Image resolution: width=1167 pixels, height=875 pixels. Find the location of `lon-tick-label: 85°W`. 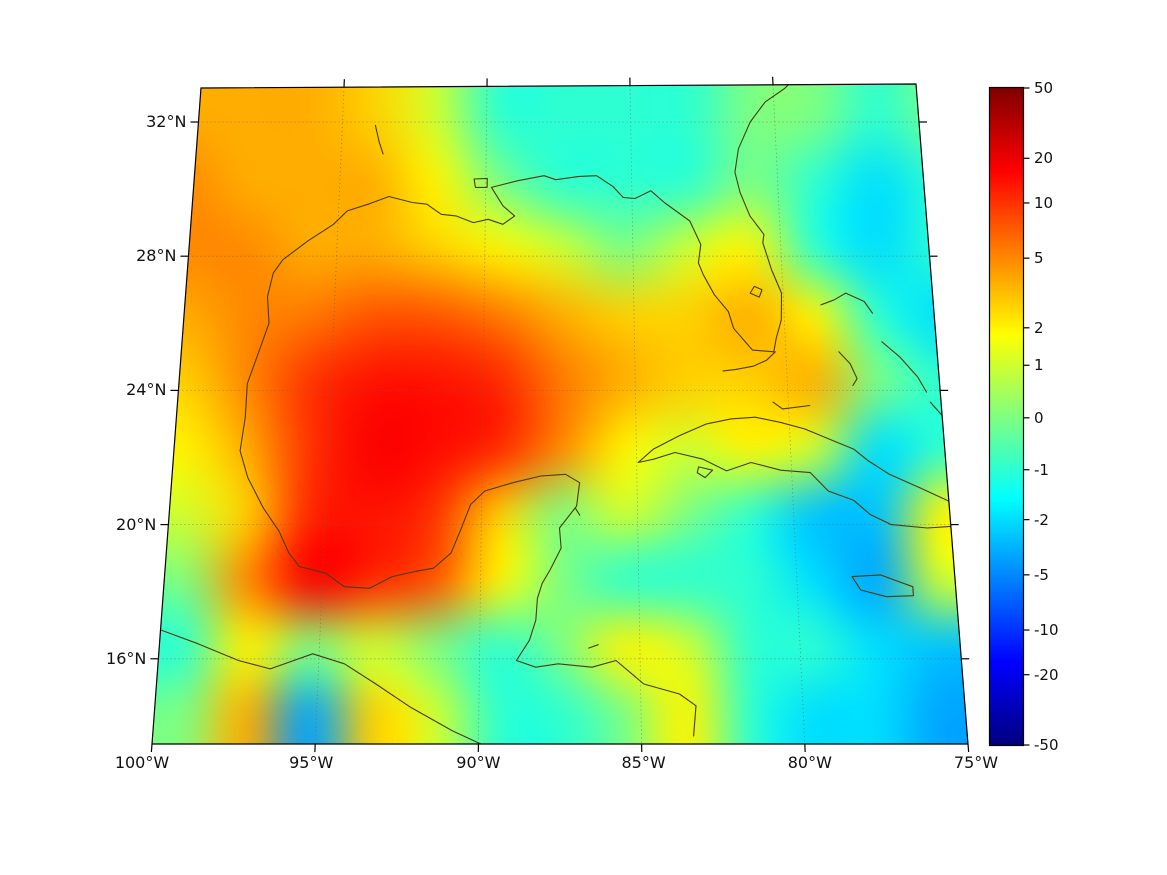

lon-tick-label: 85°W is located at coordinates (643, 762).